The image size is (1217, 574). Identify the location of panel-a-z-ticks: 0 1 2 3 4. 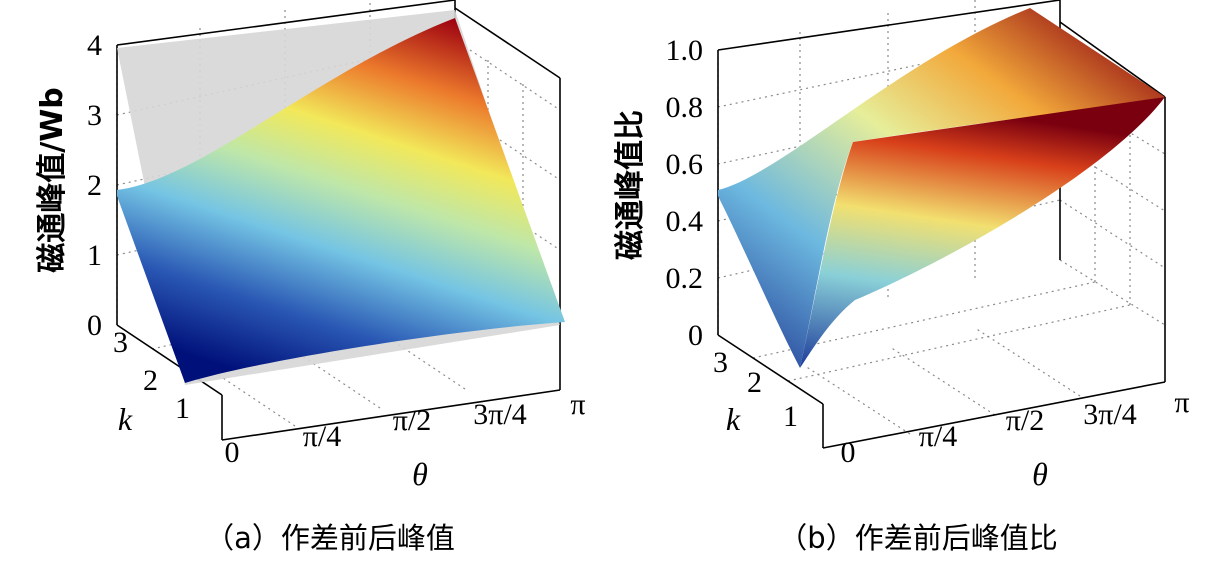
(94, 185).